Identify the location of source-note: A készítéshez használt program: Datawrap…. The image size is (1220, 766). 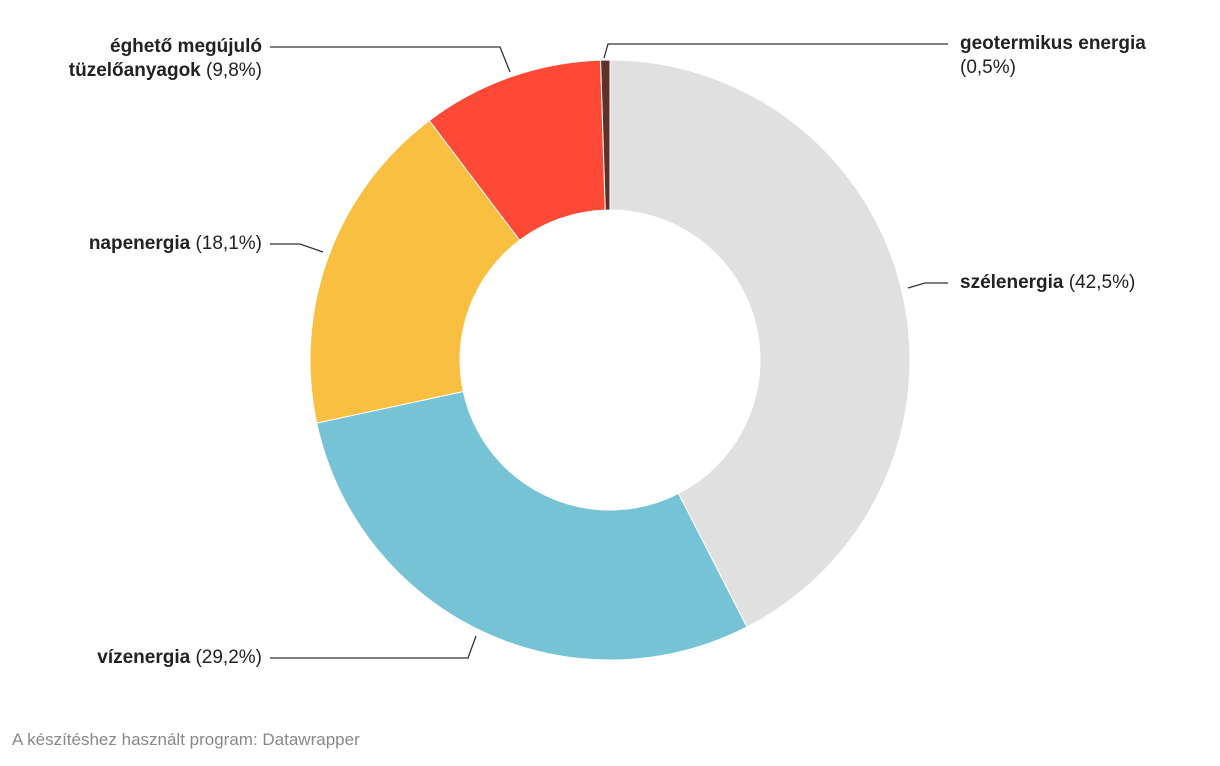
(186, 739).